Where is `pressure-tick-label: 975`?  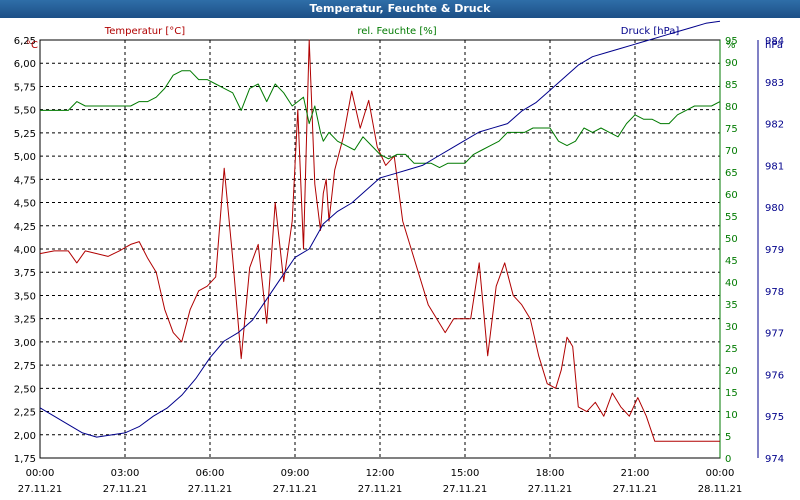
pressure-tick-label: 975 is located at coordinates (774, 417).